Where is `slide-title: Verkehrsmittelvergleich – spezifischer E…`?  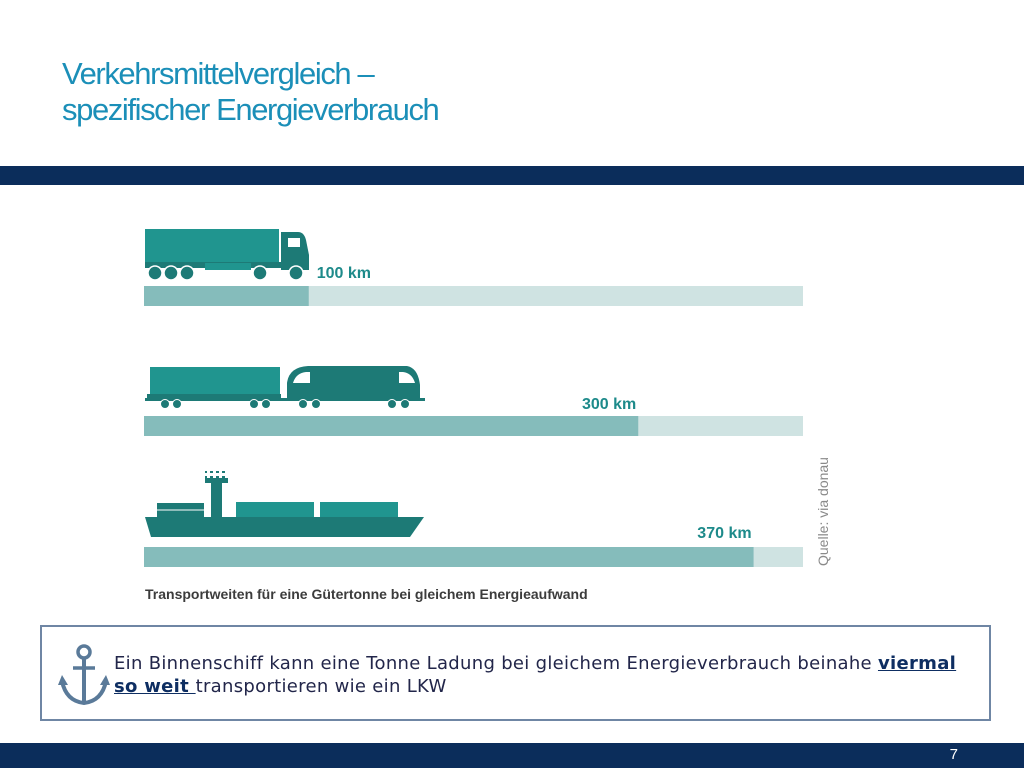 slide-title: Verkehrsmittelvergleich – spezifischer E… is located at coordinates (412, 92).